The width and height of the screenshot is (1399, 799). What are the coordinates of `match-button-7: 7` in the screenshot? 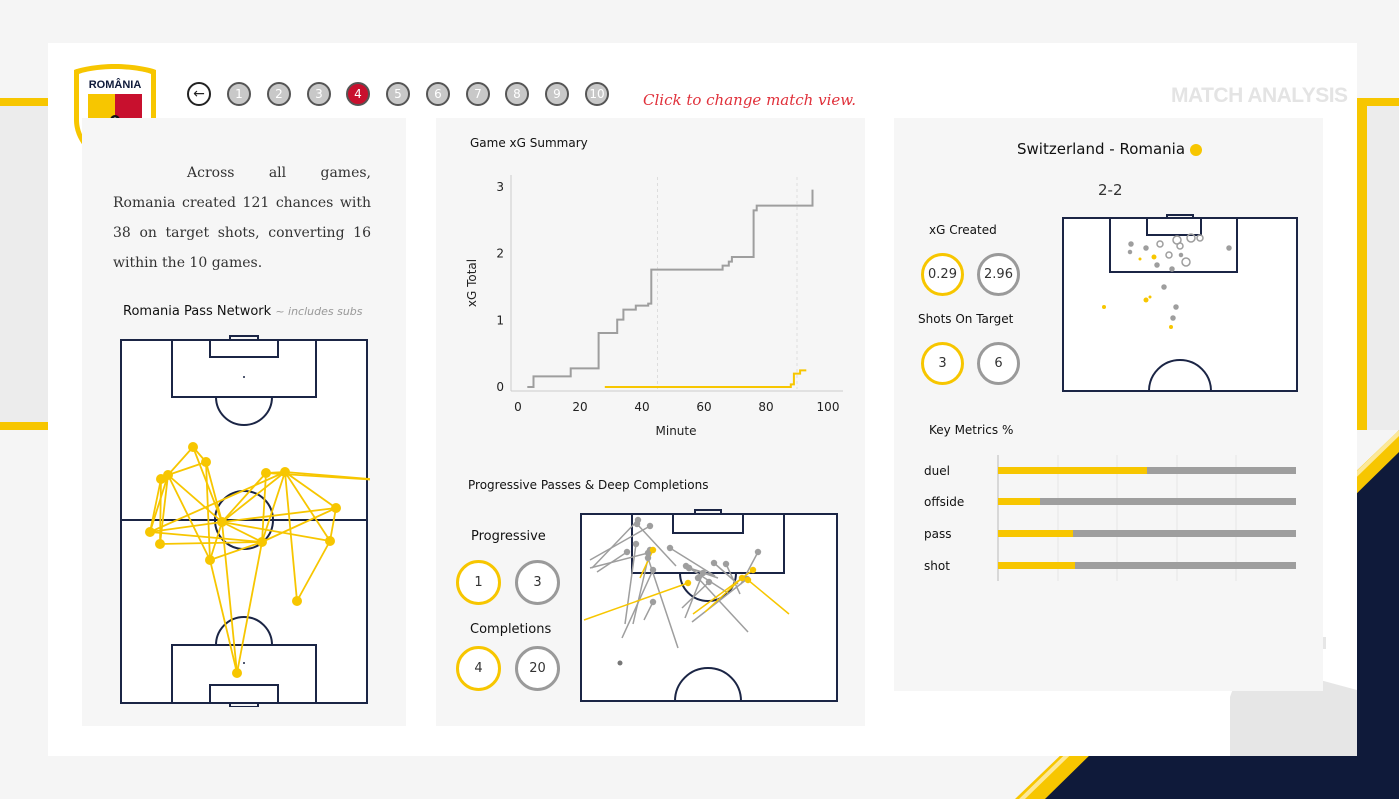 It's located at (478, 94).